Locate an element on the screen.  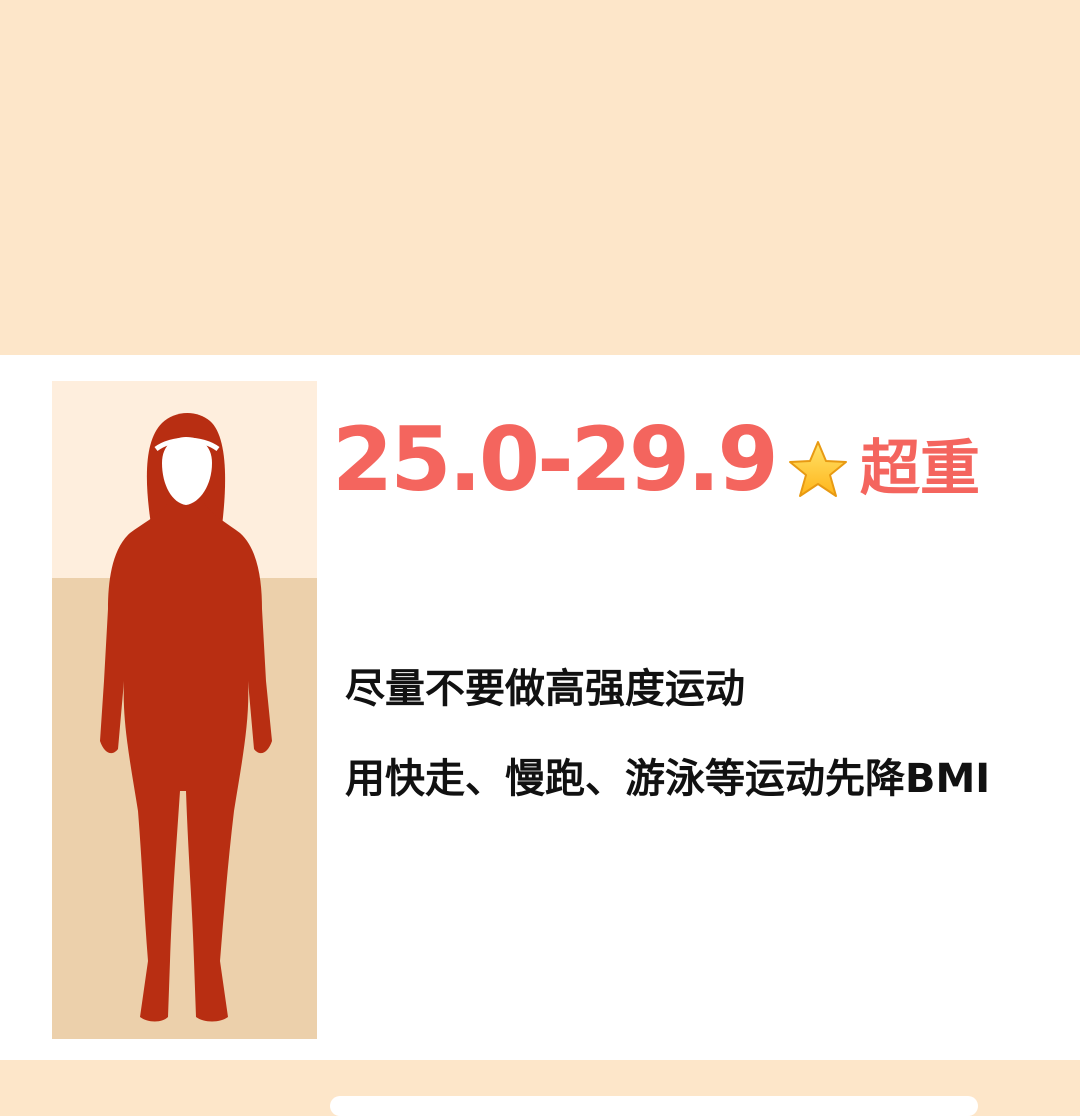
bmi-category-label: 超重 is located at coordinates (920, 469).